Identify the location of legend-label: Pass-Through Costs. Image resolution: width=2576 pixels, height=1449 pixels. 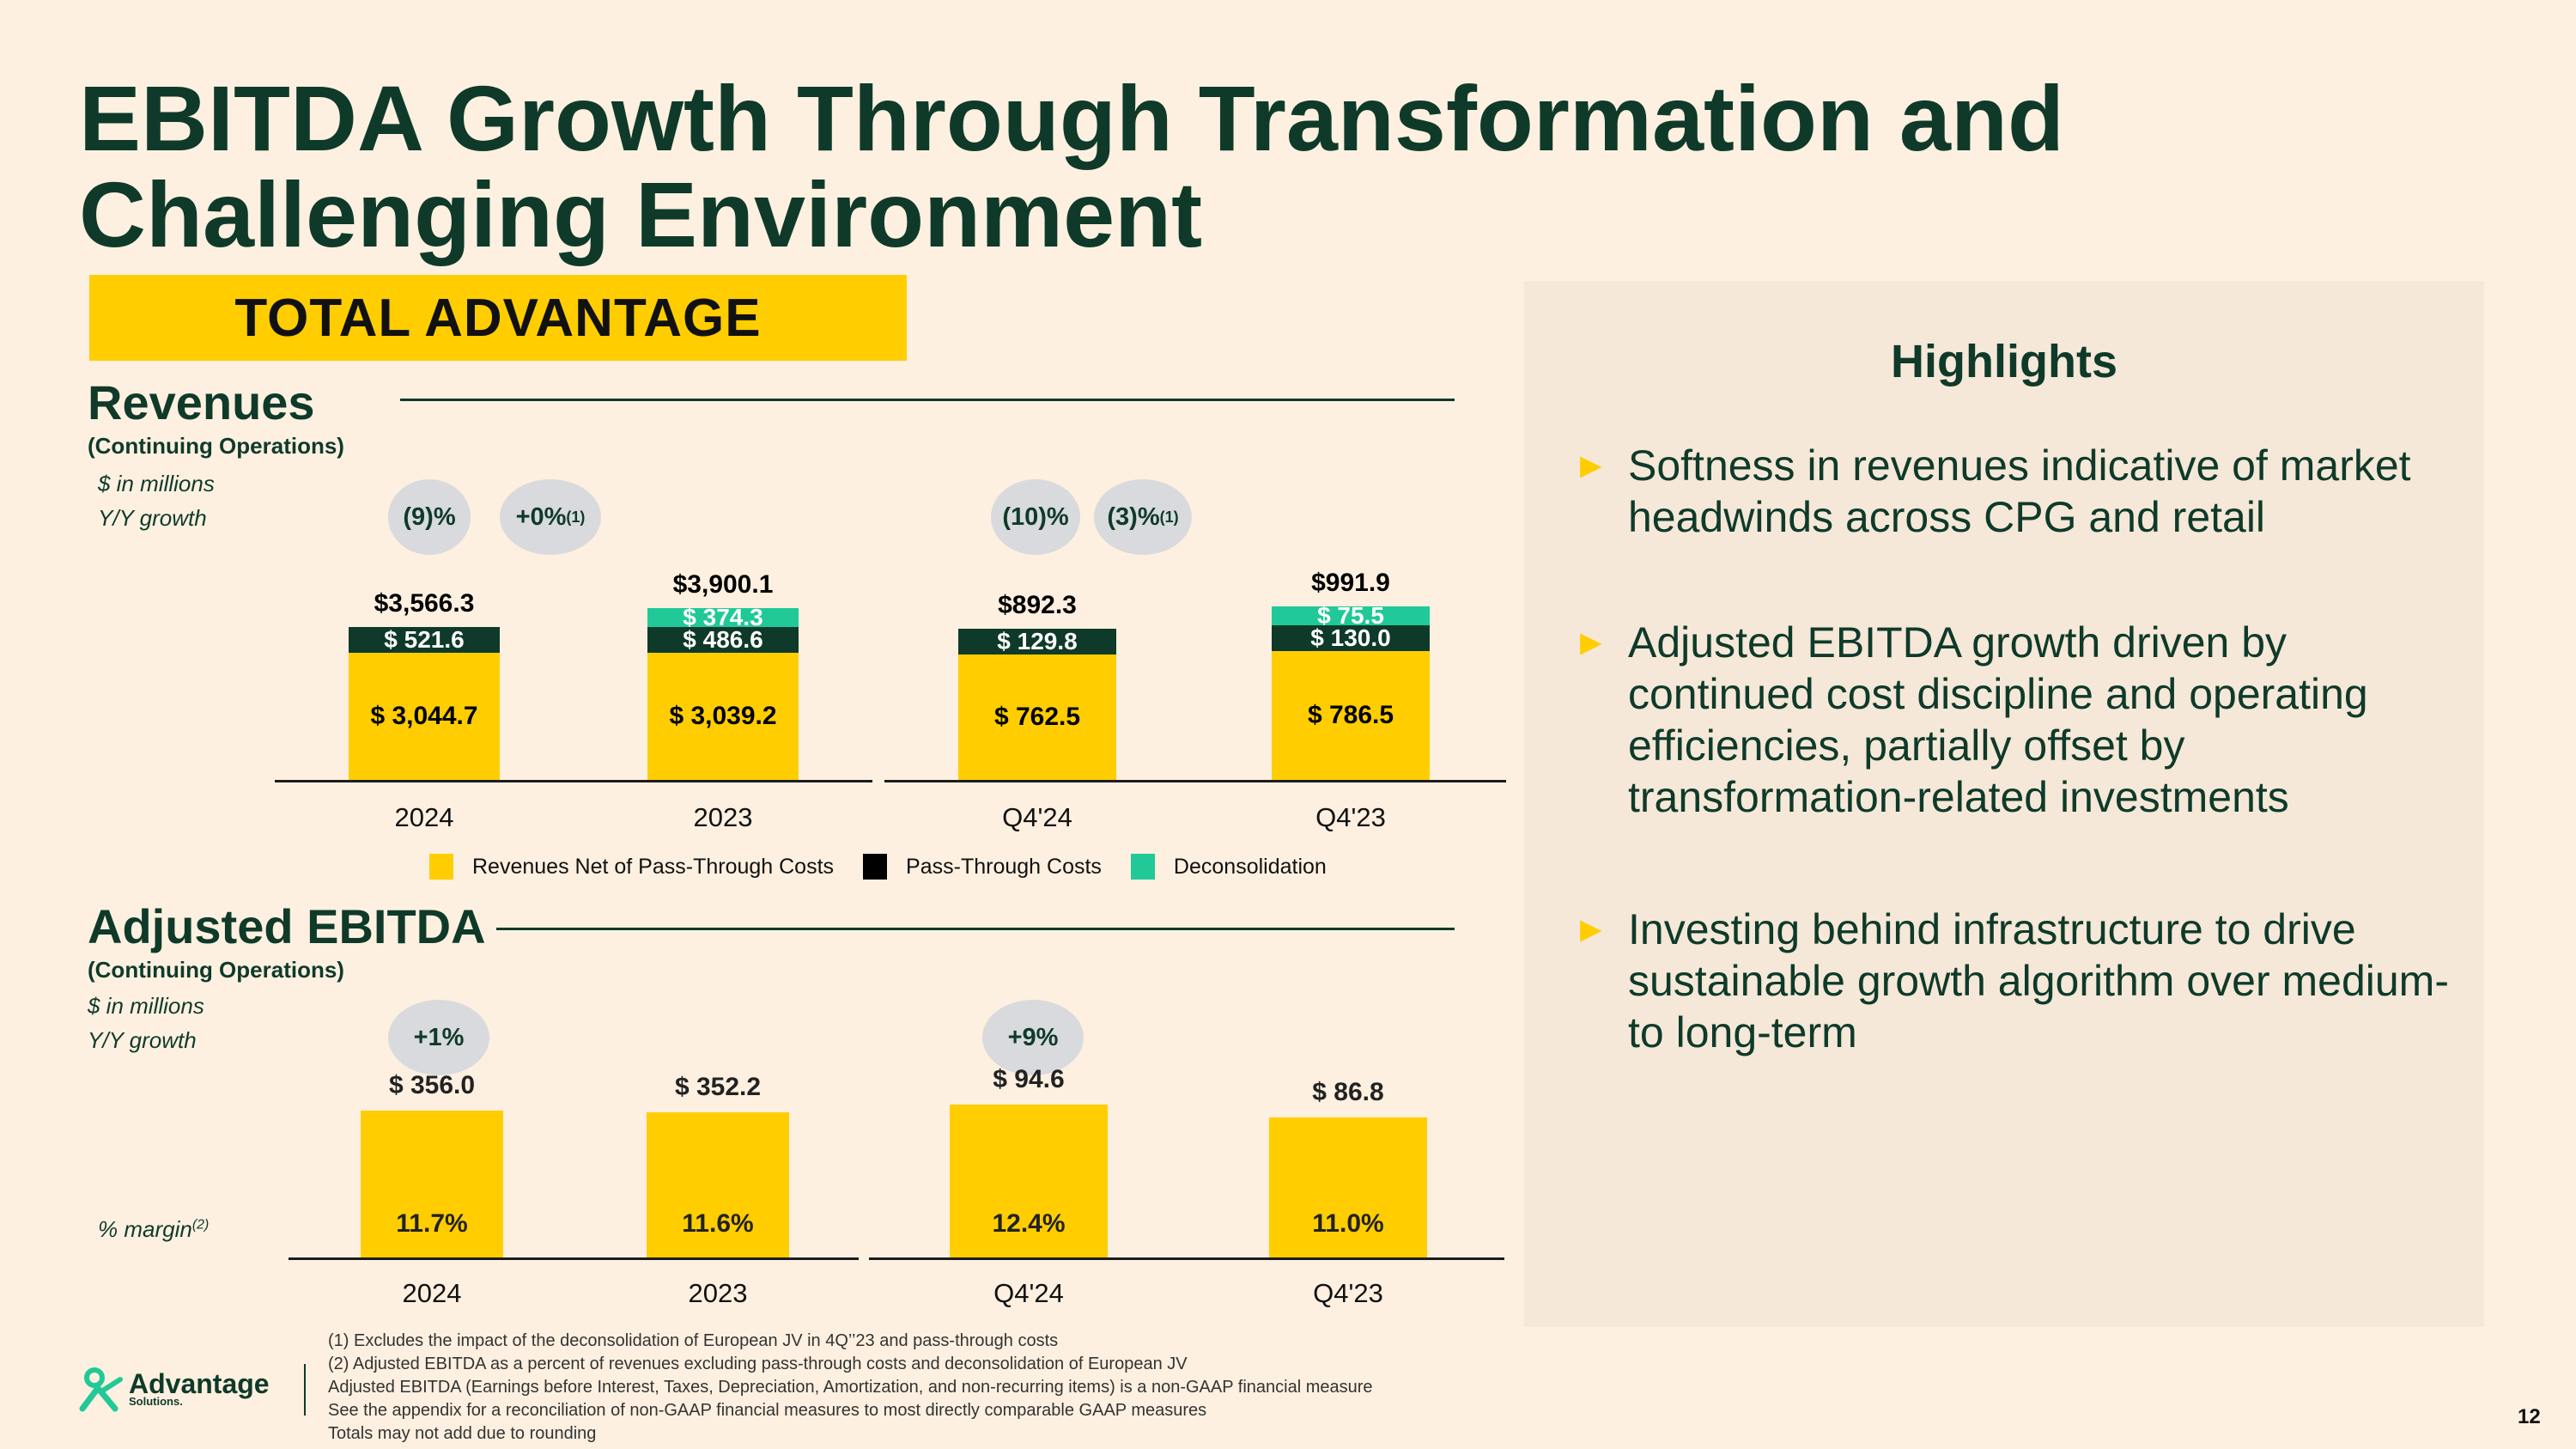
(1004, 866).